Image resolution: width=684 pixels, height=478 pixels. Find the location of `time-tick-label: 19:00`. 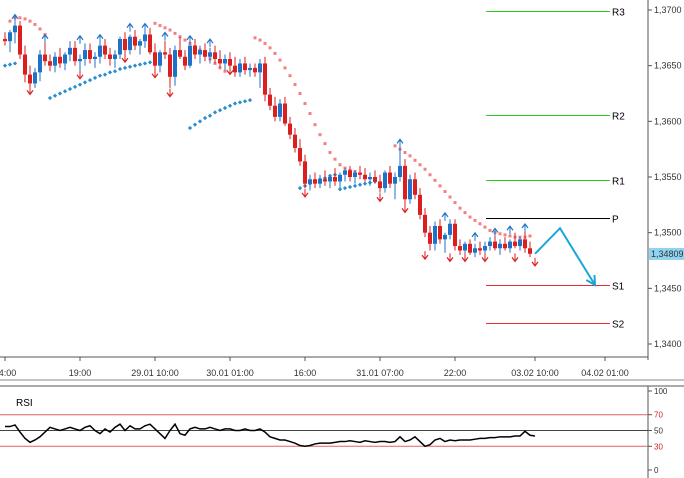

time-tick-label: 19:00 is located at coordinates (80, 373).